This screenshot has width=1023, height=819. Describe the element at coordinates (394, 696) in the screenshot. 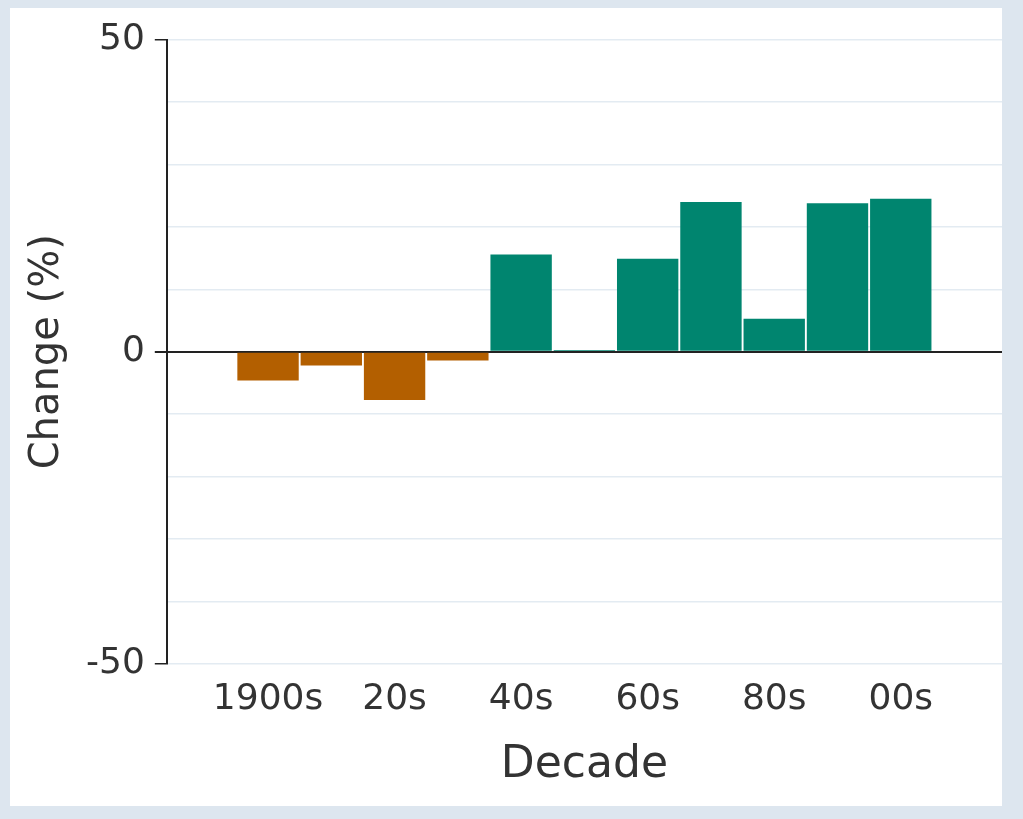

I see `x-tick-label: 20s` at that location.